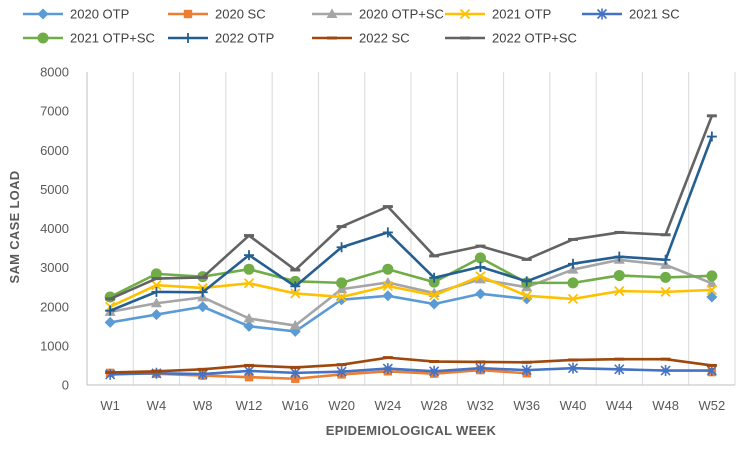 This screenshot has width=750, height=456. Describe the element at coordinates (110, 405) in the screenshot. I see `x-tick-label: W1` at that location.